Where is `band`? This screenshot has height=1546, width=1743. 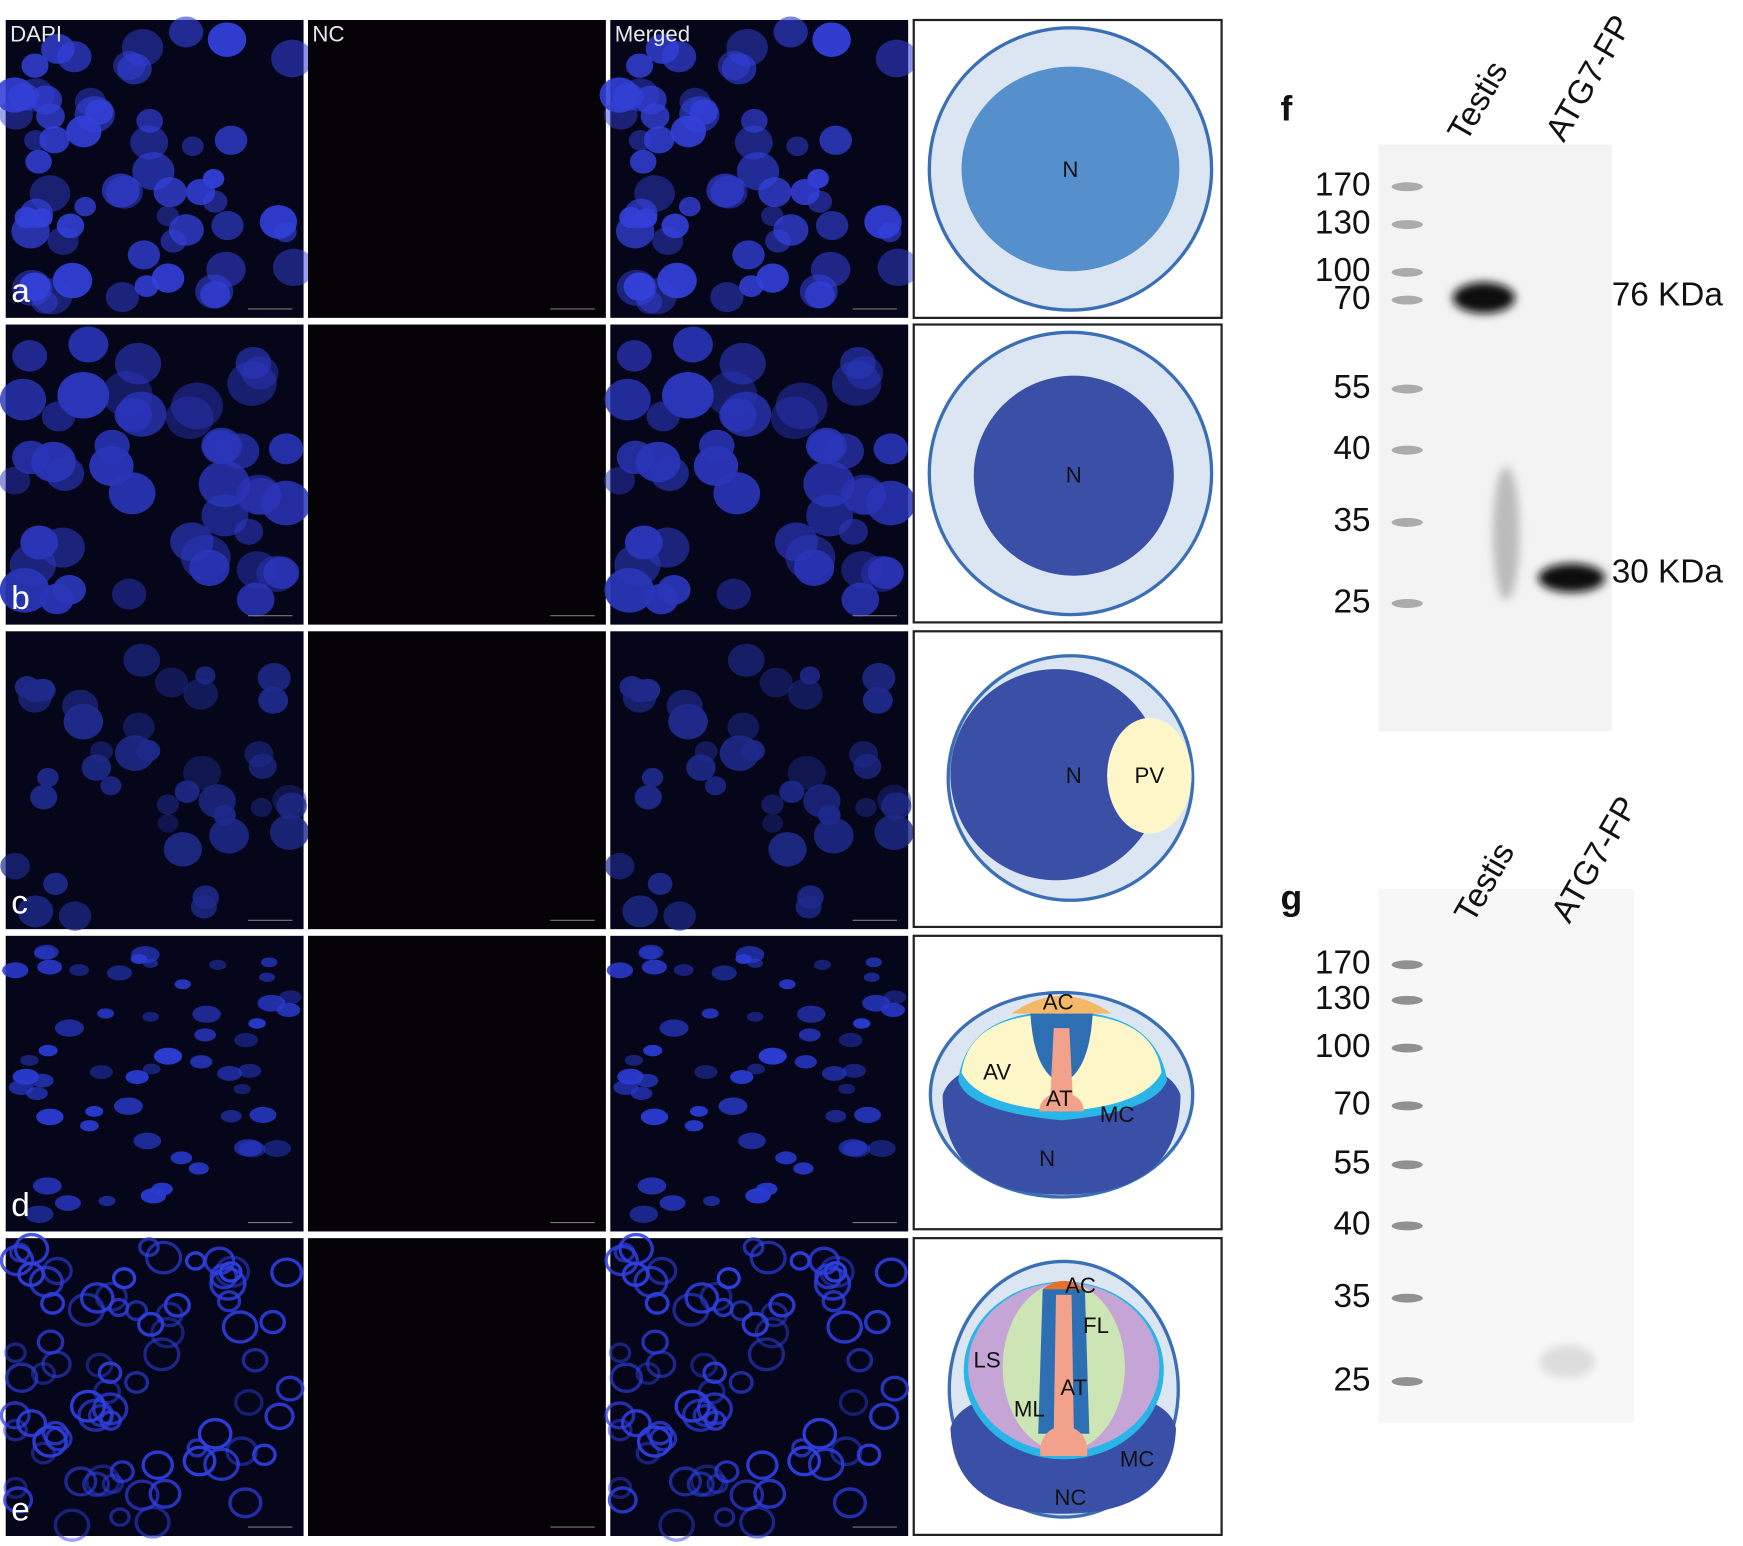 band is located at coordinates (1484, 298).